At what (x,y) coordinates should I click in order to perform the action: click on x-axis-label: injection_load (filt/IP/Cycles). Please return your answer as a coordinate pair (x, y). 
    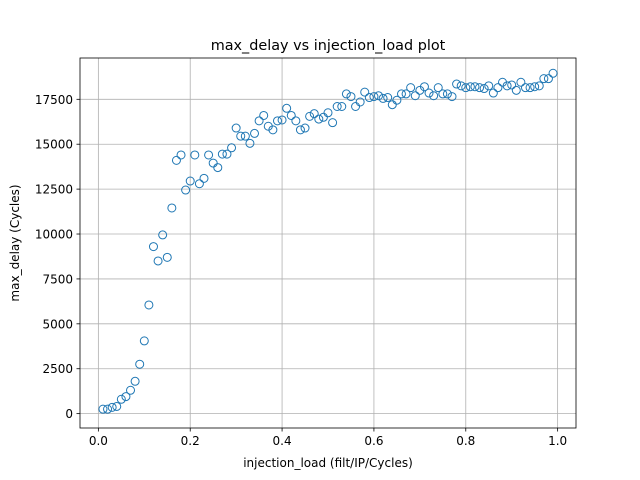
    Looking at the image, I should click on (328, 463).